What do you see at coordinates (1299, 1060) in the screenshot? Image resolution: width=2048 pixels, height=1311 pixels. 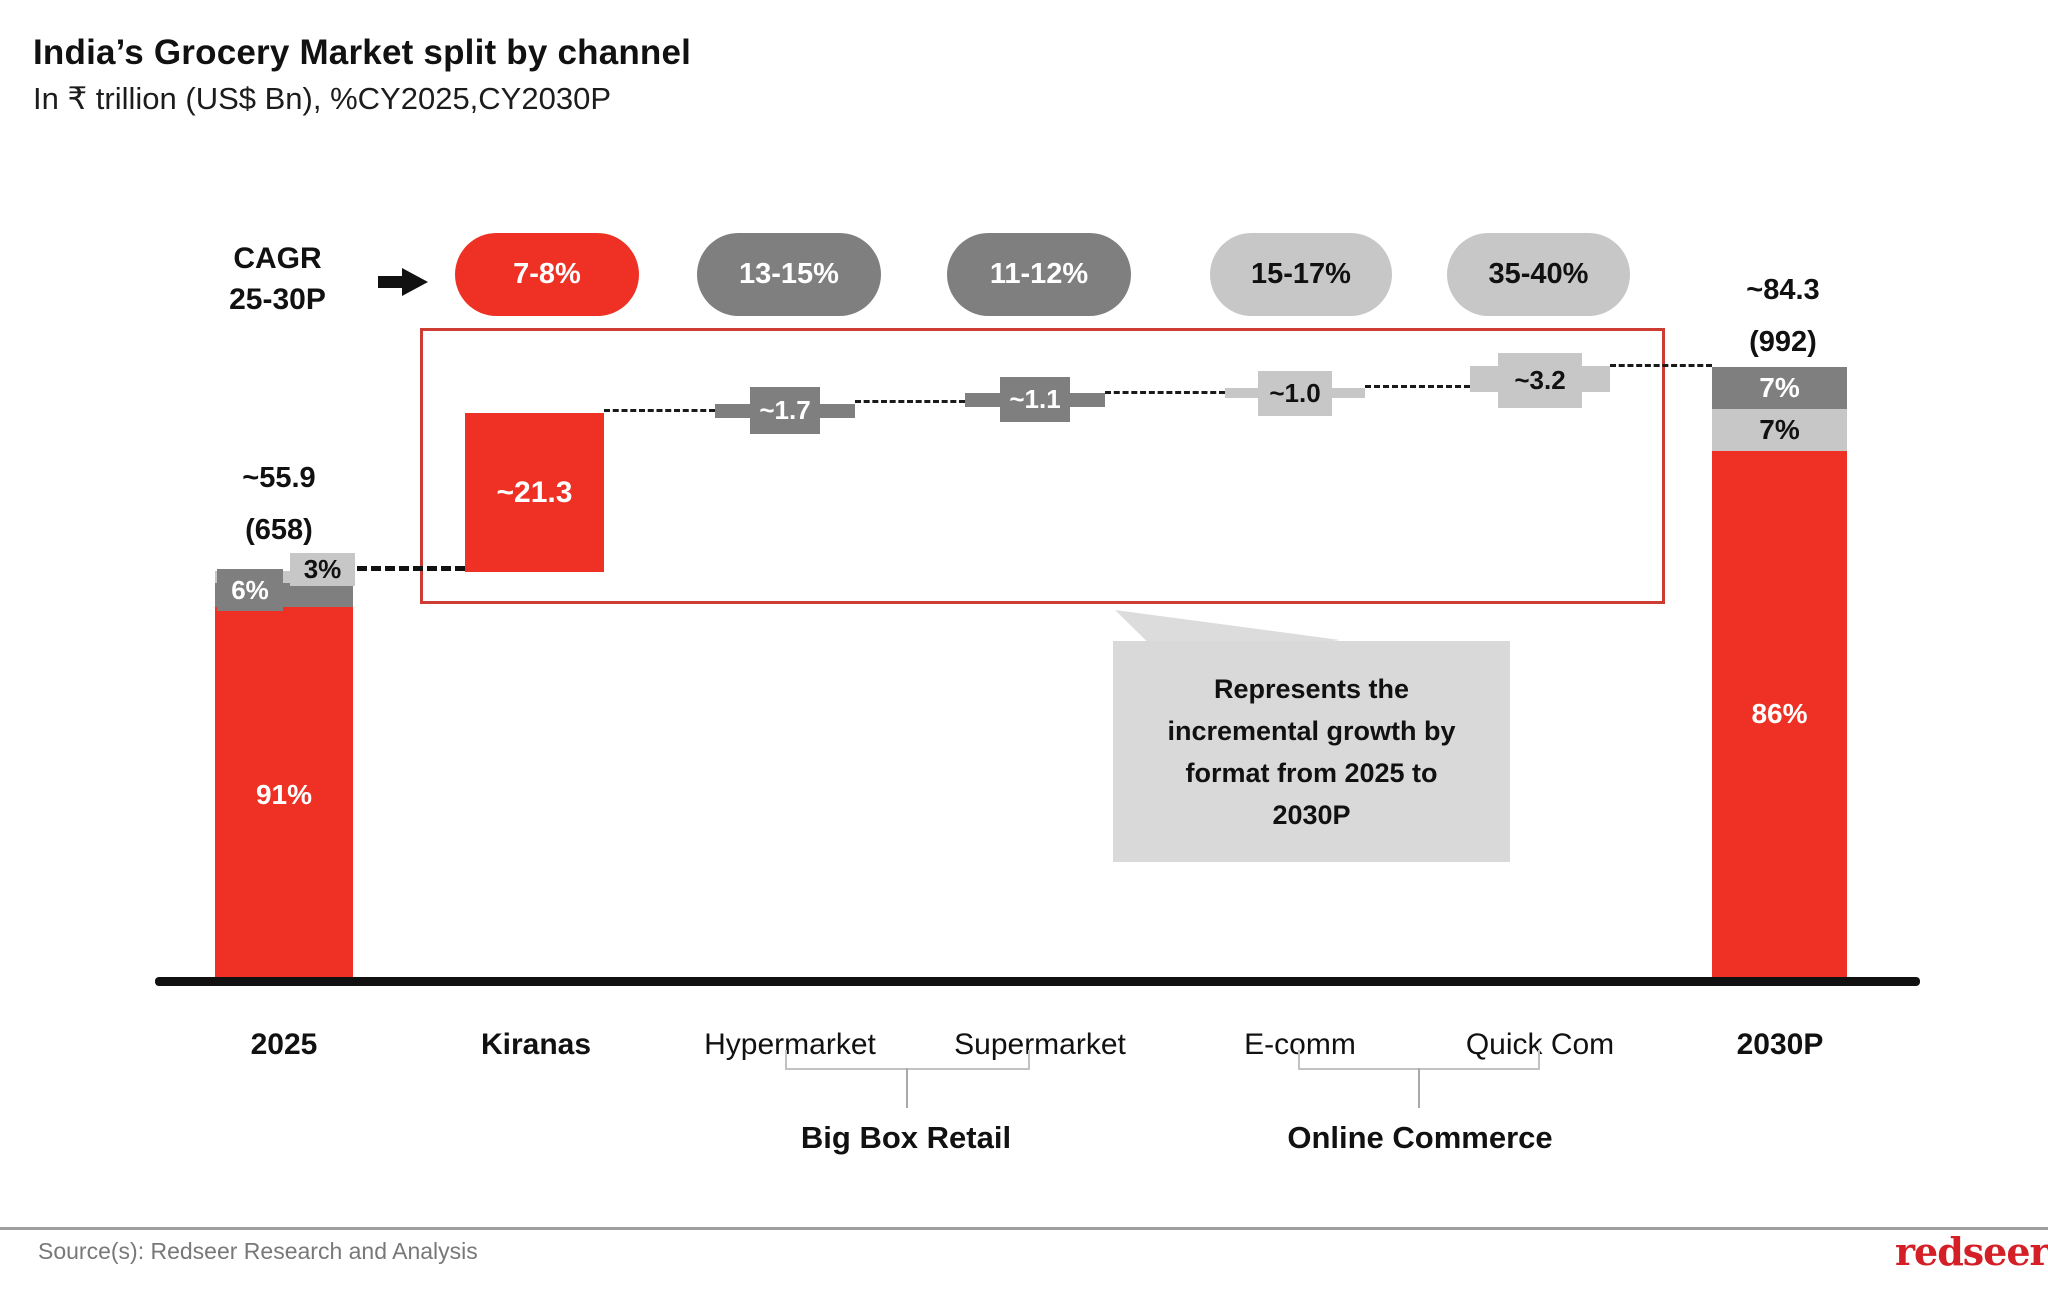 I see `brace-online-left-tick` at bounding box center [1299, 1060].